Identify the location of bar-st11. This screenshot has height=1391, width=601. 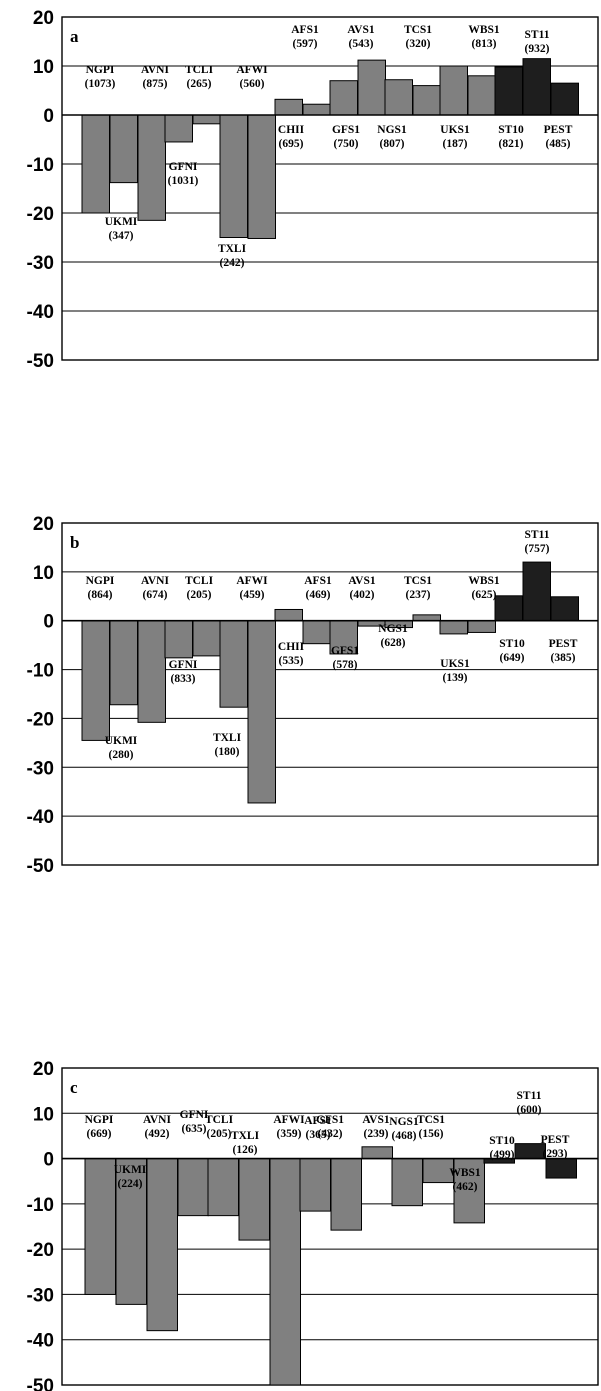
(536, 87).